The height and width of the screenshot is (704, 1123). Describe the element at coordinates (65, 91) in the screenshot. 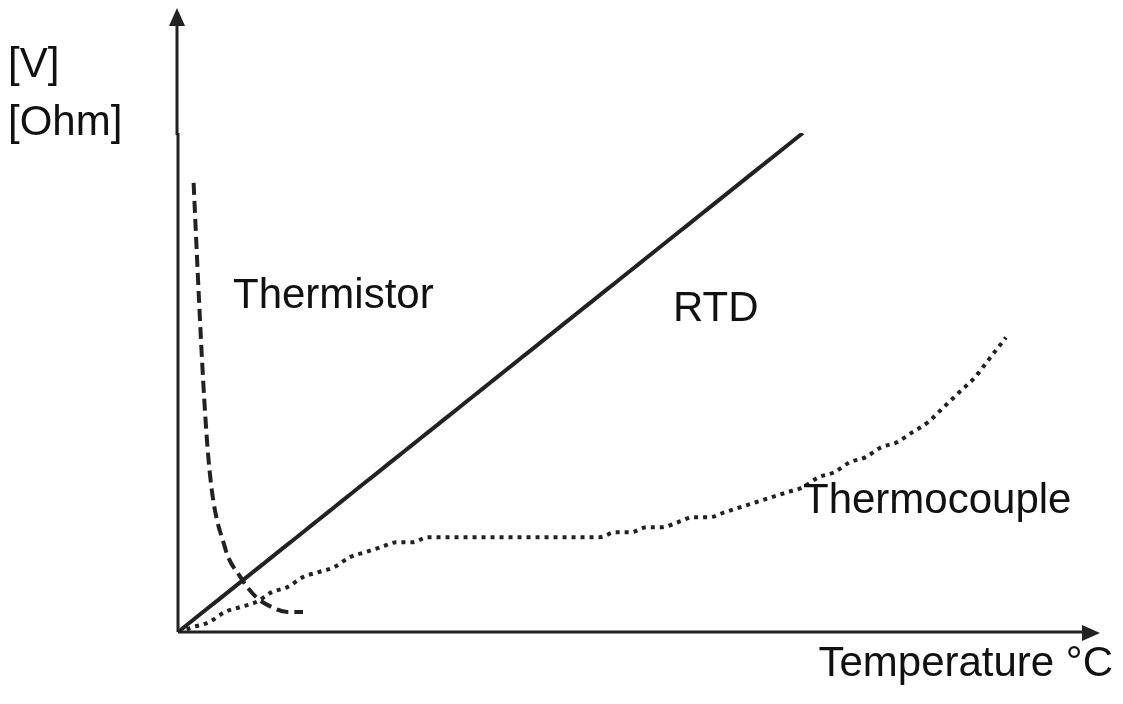

I see `y-axis-title: [V] [Ohm]` at that location.